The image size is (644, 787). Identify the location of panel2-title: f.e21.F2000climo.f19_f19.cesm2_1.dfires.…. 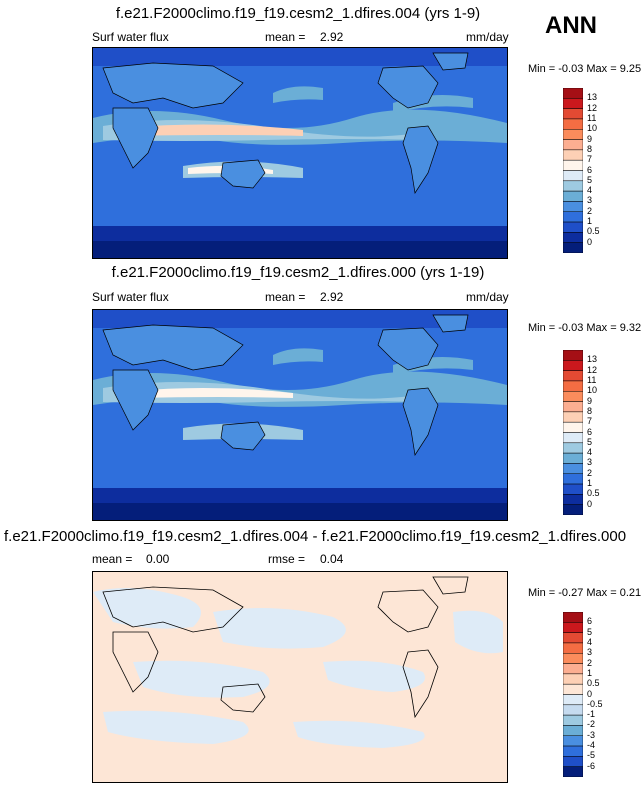
(298, 272).